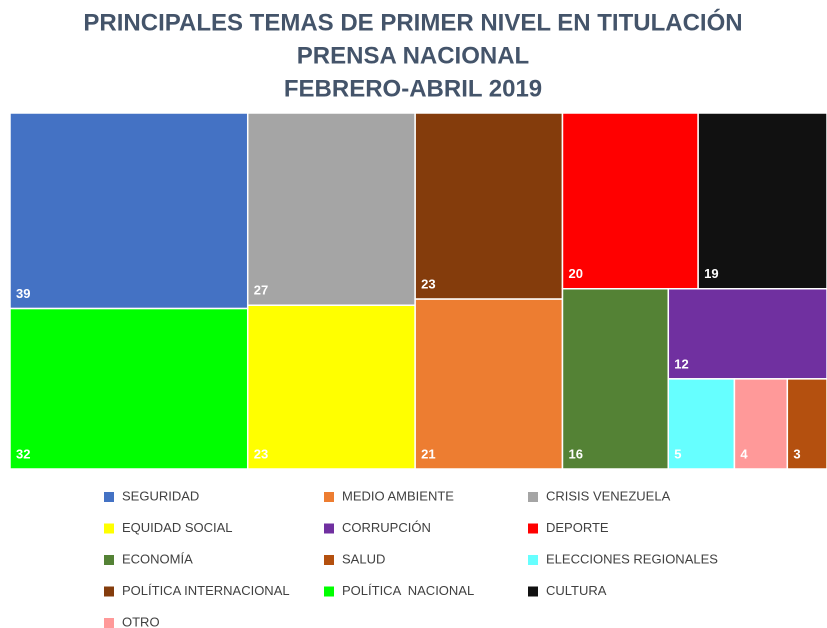  What do you see at coordinates (157, 558) in the screenshot?
I see `legend-label: ECONOMÍA` at bounding box center [157, 558].